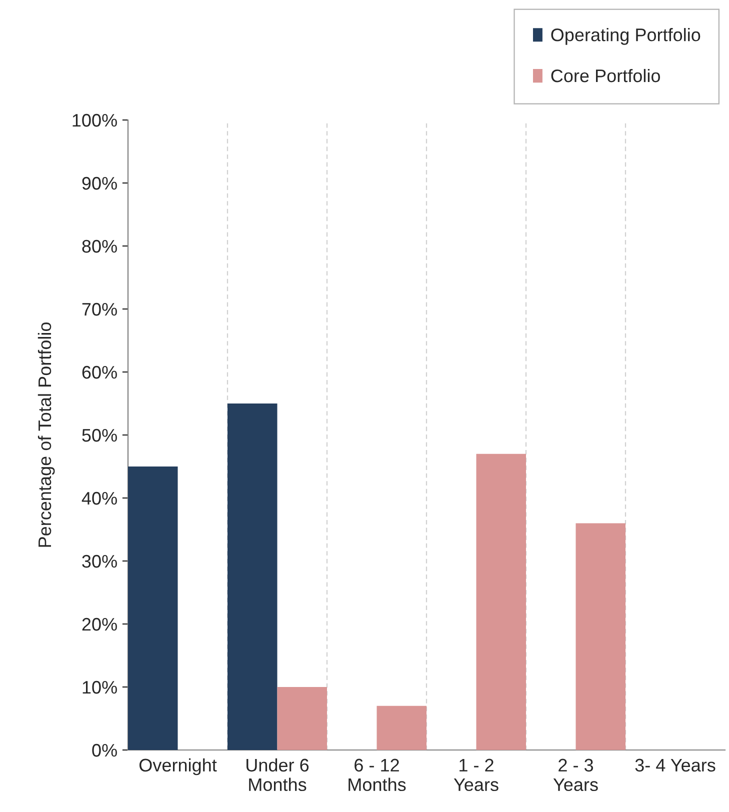  What do you see at coordinates (277, 775) in the screenshot?
I see `x-tick-label: Under 6 Months` at bounding box center [277, 775].